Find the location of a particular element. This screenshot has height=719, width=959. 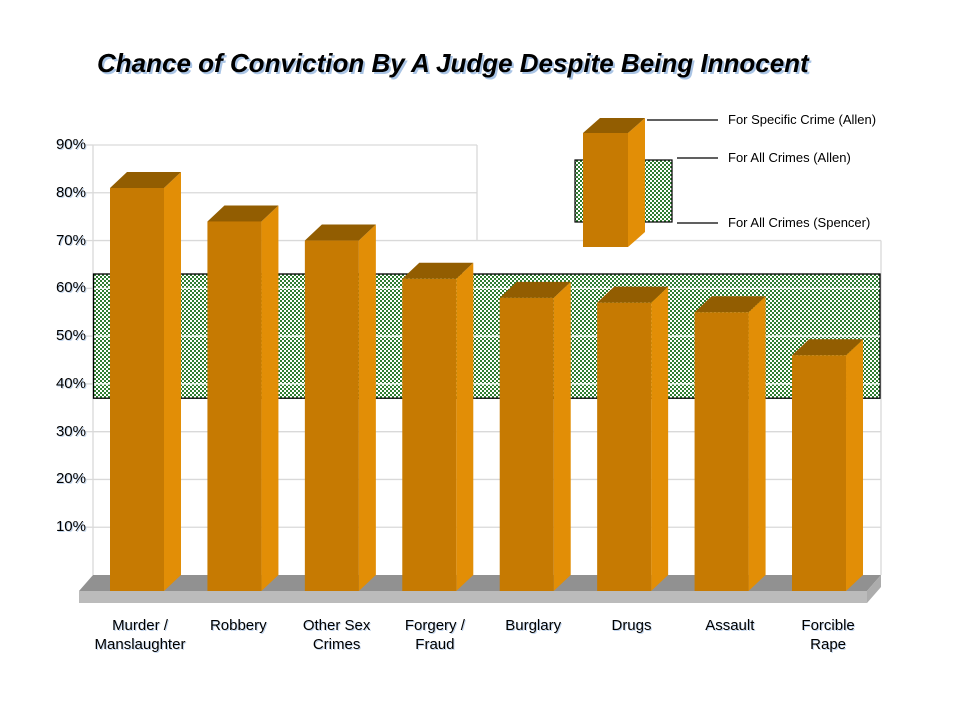

y-tick-label-70: 70% is located at coordinates (70, 240).